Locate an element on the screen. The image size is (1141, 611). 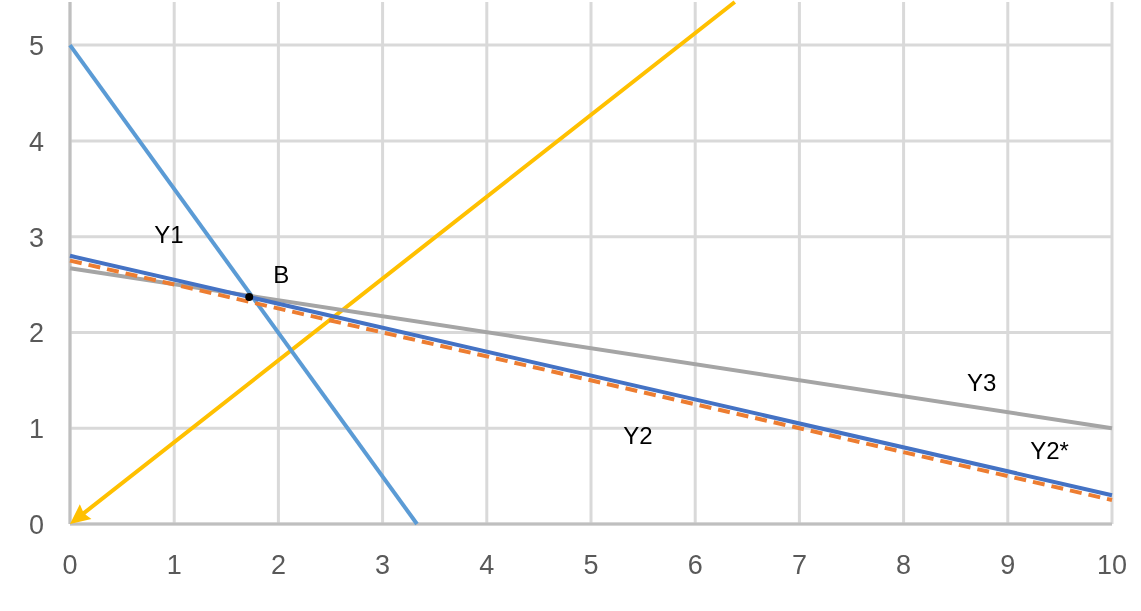
x-tick-label: 3 is located at coordinates (383, 565).